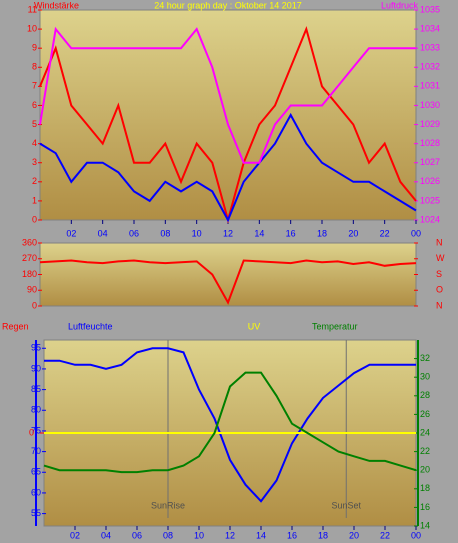  Describe the element at coordinates (439, 290) in the screenshot. I see `y2-tick-label: O` at that location.